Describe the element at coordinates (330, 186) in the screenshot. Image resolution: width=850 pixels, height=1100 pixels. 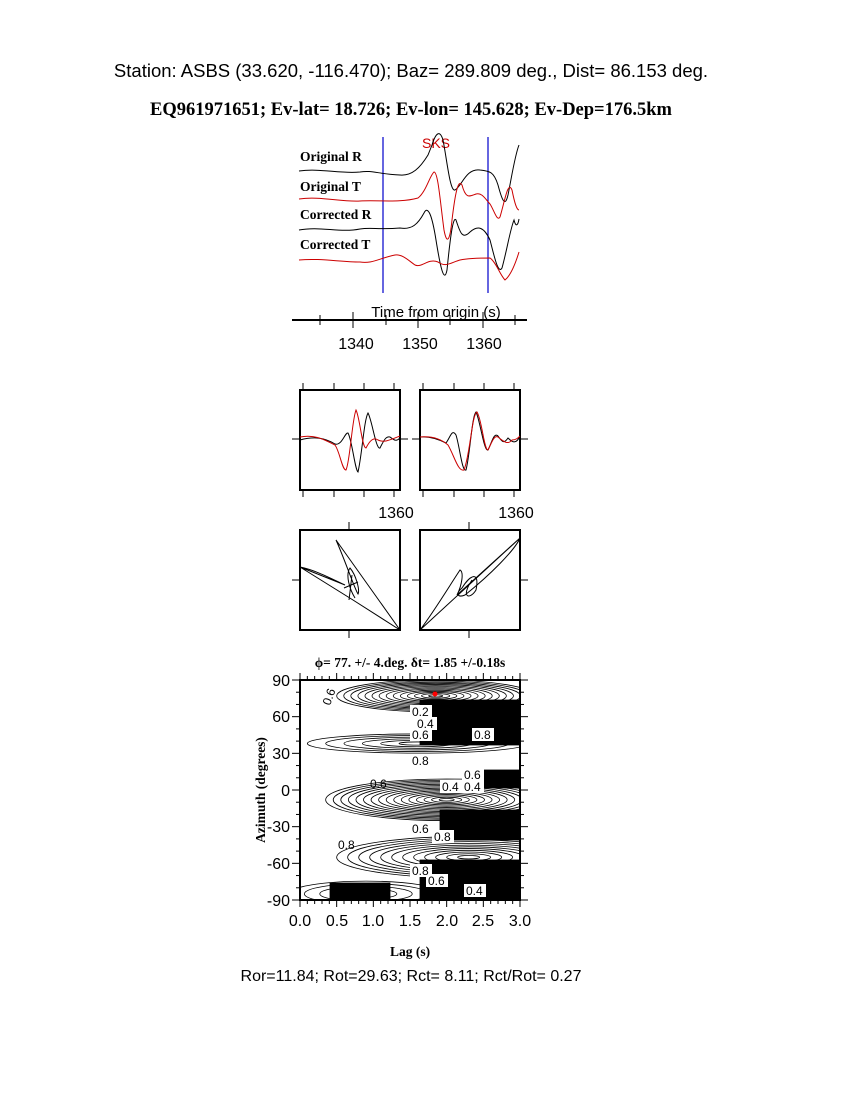
I see `label-original-t: Original T` at that location.